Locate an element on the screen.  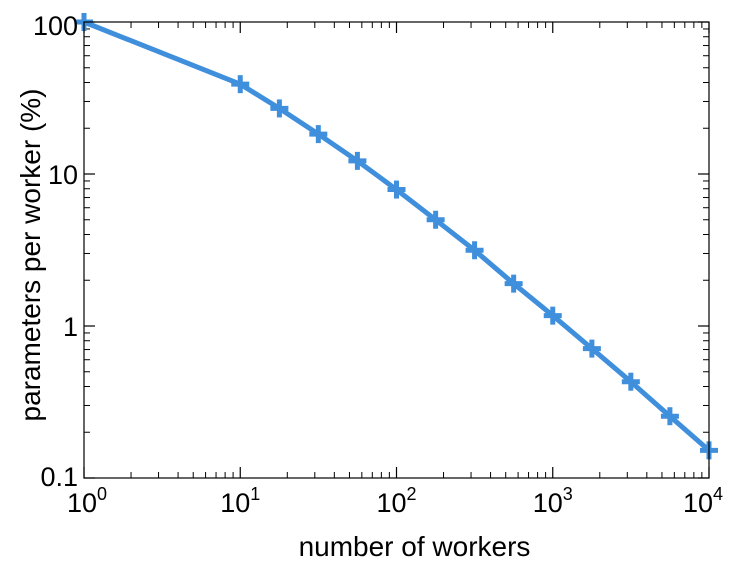
x-tick-label: 10⁴ is located at coordinates (703, 501).